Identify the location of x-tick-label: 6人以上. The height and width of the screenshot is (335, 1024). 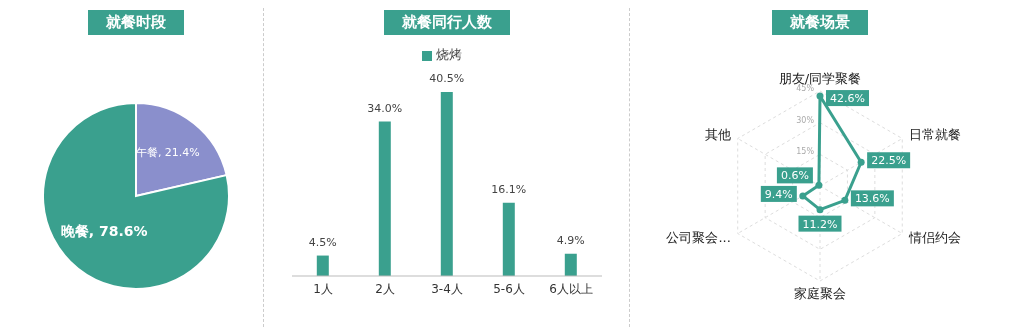
(570, 288).